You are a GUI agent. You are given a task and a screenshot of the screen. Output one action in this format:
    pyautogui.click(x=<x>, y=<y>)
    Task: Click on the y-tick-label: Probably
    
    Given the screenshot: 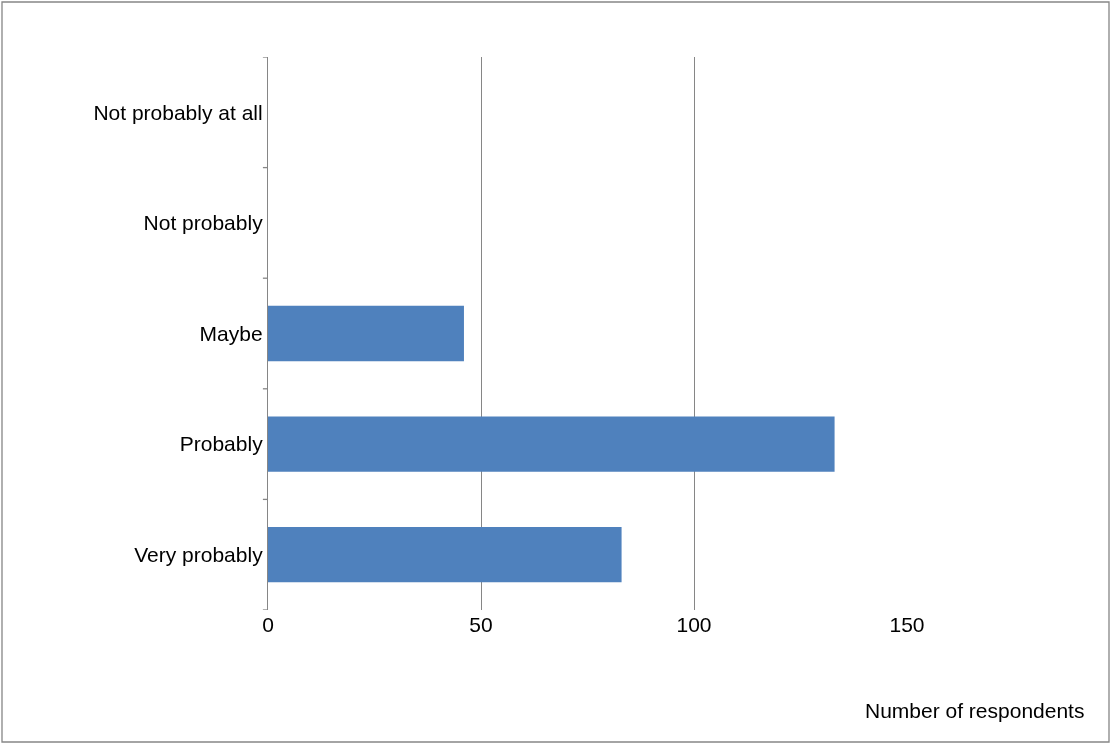 What is the action you would take?
    pyautogui.click(x=221, y=444)
    